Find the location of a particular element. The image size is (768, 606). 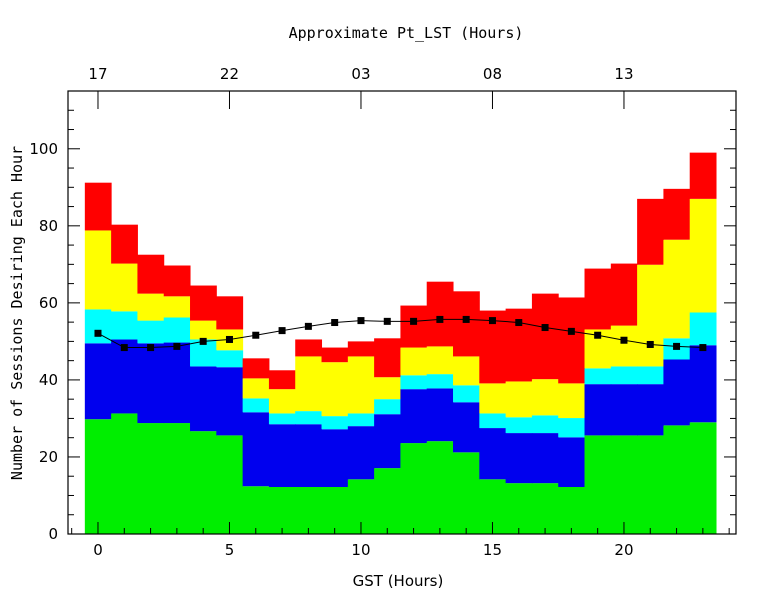

top-tick-label: 17 is located at coordinates (97, 74).